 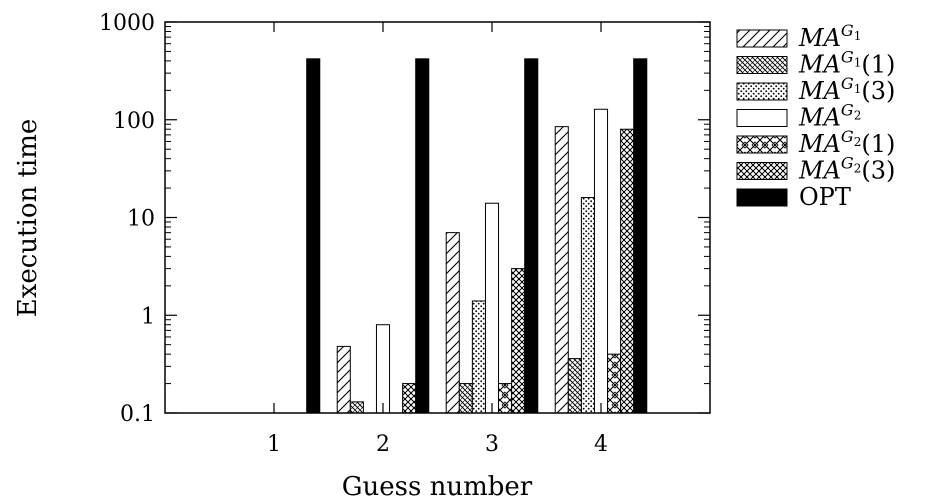 What do you see at coordinates (829, 36) in the screenshot?
I see `legend-label: MAG1` at bounding box center [829, 36].